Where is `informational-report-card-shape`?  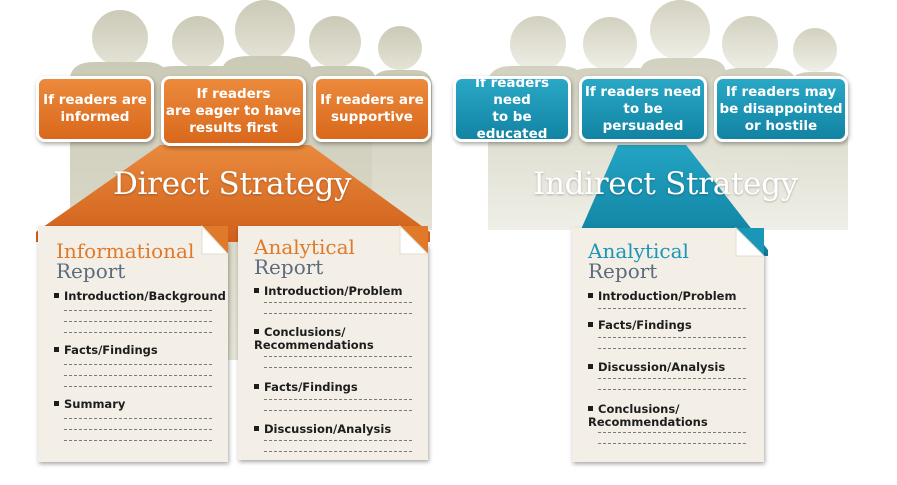 informational-report-card-shape is located at coordinates (133, 344).